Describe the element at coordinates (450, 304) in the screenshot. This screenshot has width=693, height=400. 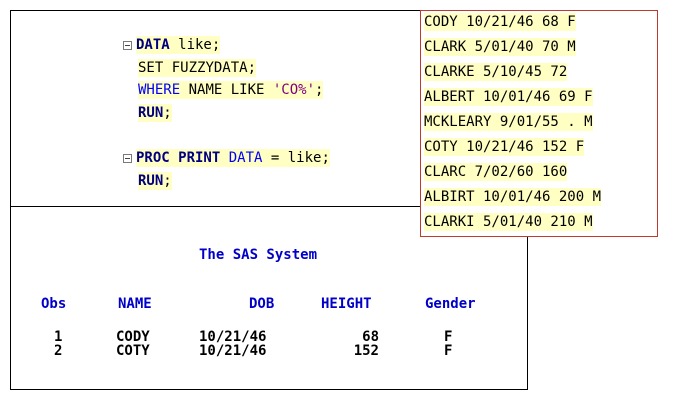
I see `column-header-gender: Gender` at that location.